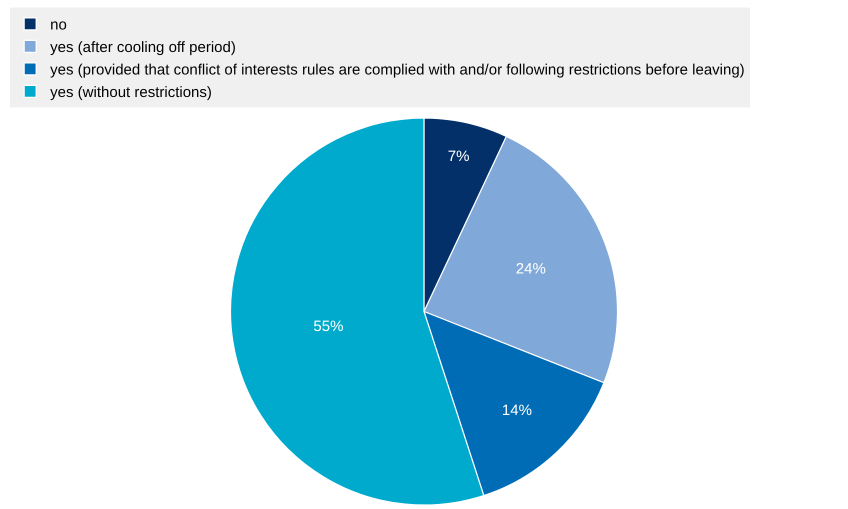 The height and width of the screenshot is (509, 848). What do you see at coordinates (517, 410) in the screenshot?
I see `data-label: 14%` at bounding box center [517, 410].